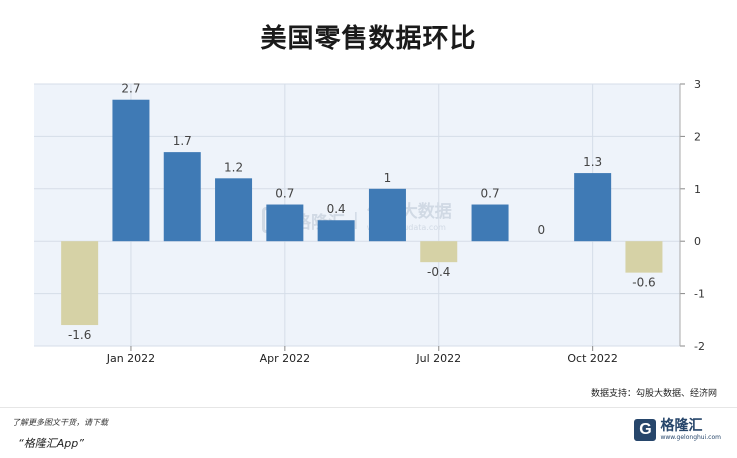  What do you see at coordinates (542, 230) in the screenshot?
I see `data-label: 0` at bounding box center [542, 230].